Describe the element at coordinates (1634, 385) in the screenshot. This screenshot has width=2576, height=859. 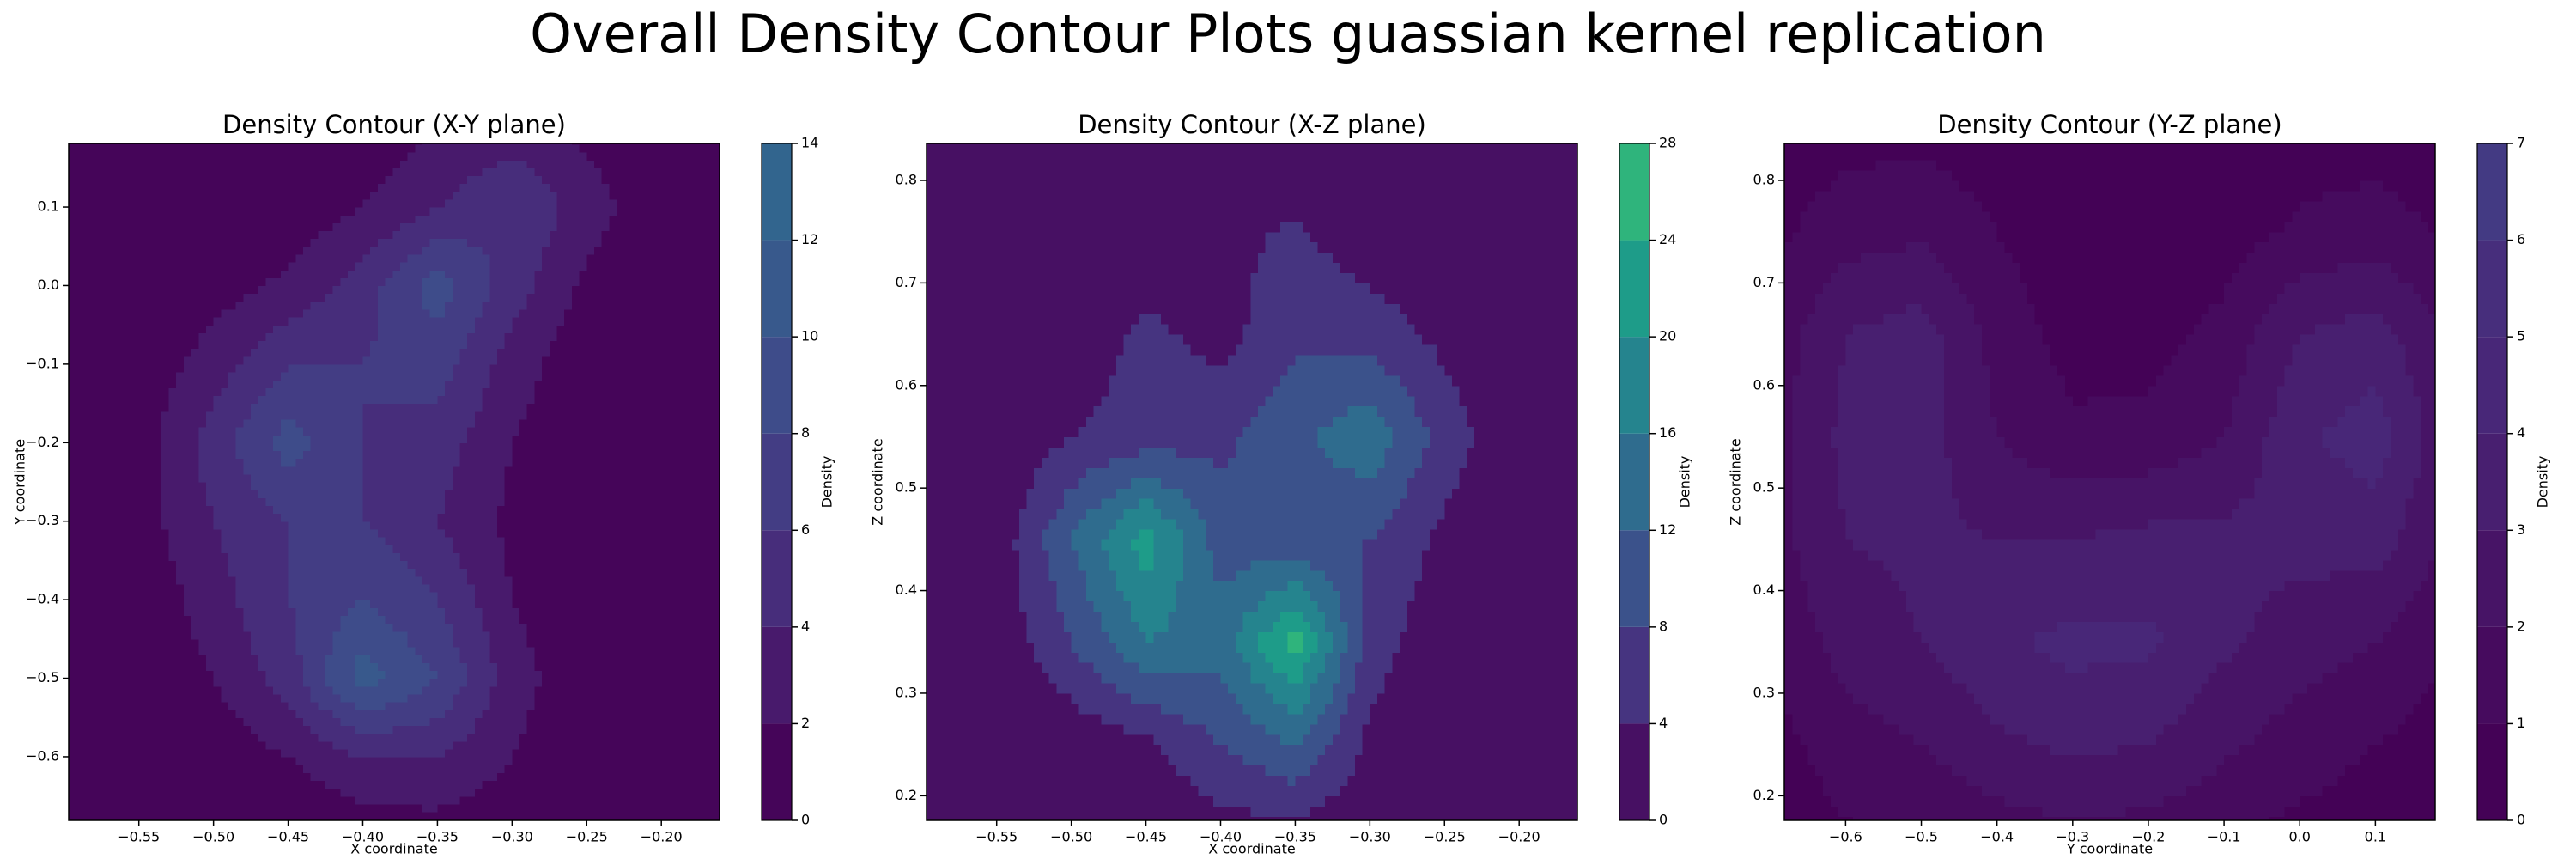
I see `colorbar-segment` at that location.